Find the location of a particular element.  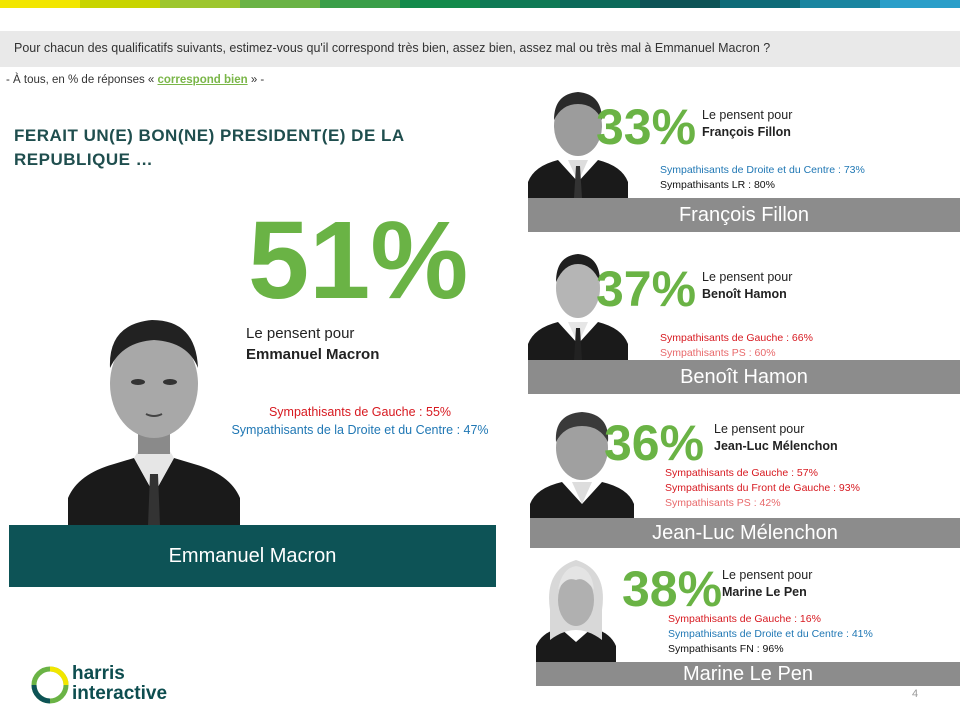

candidate-label-line2: François Fillon is located at coordinates (746, 132).